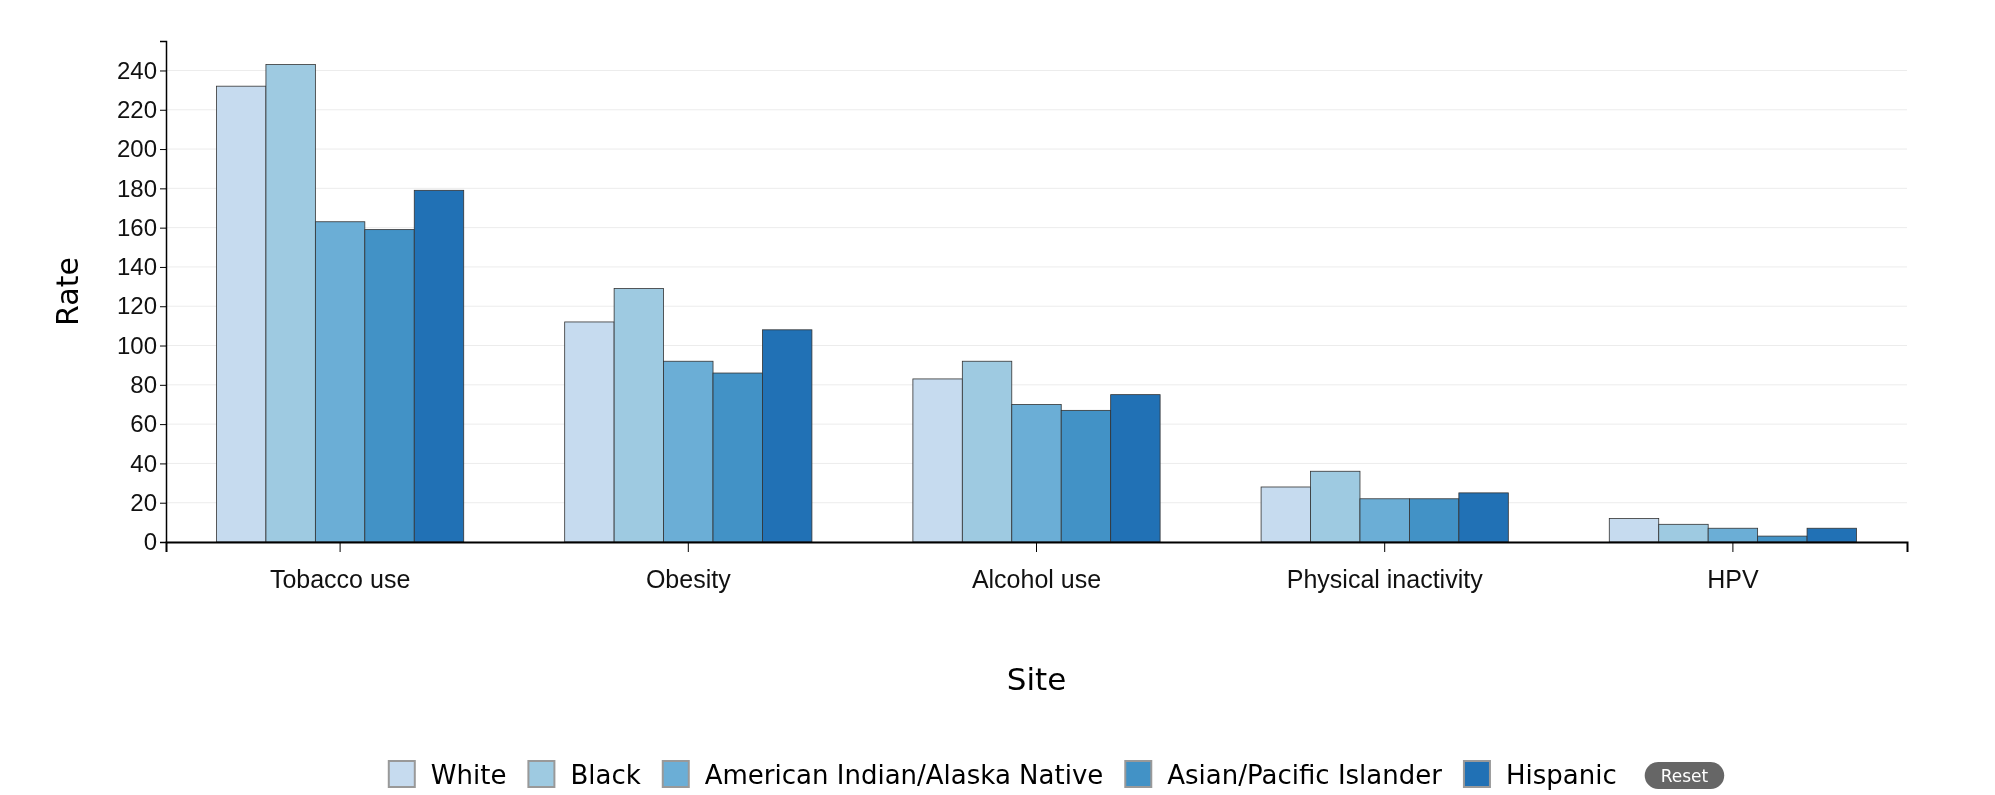 The image size is (1995, 795). What do you see at coordinates (1036, 578) in the screenshot?
I see `x-tick-label: Alcohol use` at bounding box center [1036, 578].